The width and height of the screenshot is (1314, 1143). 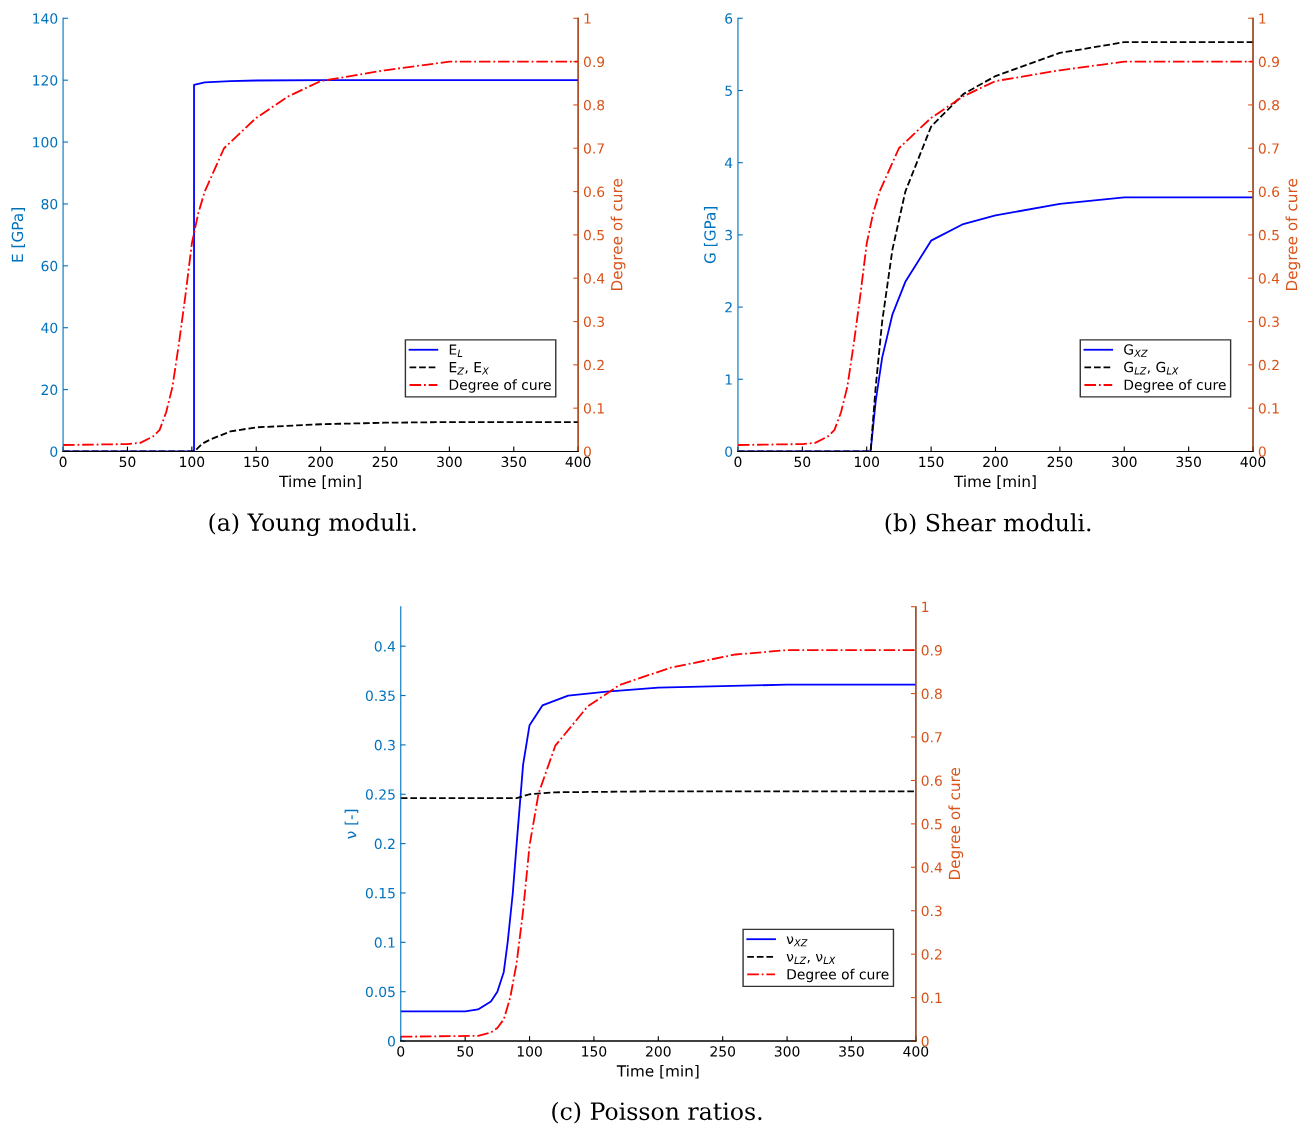 What do you see at coordinates (49, 390) in the screenshot?
I see `y-tick-label: 20` at bounding box center [49, 390].